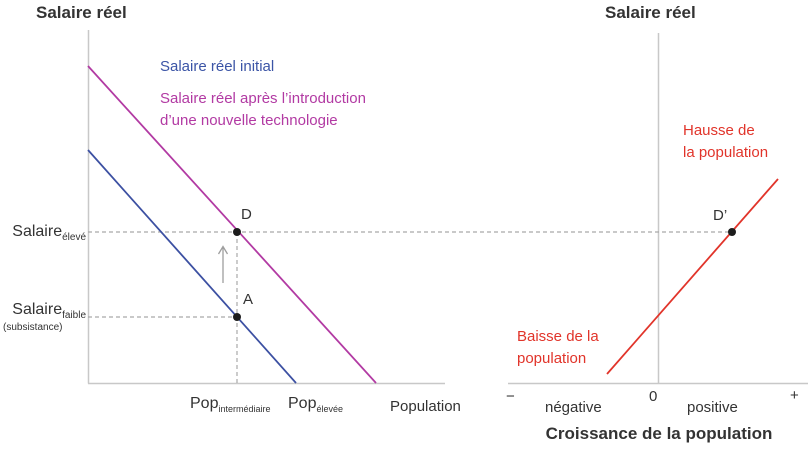 This screenshot has height=452, width=809. I want to click on y-label-high-wage: Salaireélevé, so click(43, 232).